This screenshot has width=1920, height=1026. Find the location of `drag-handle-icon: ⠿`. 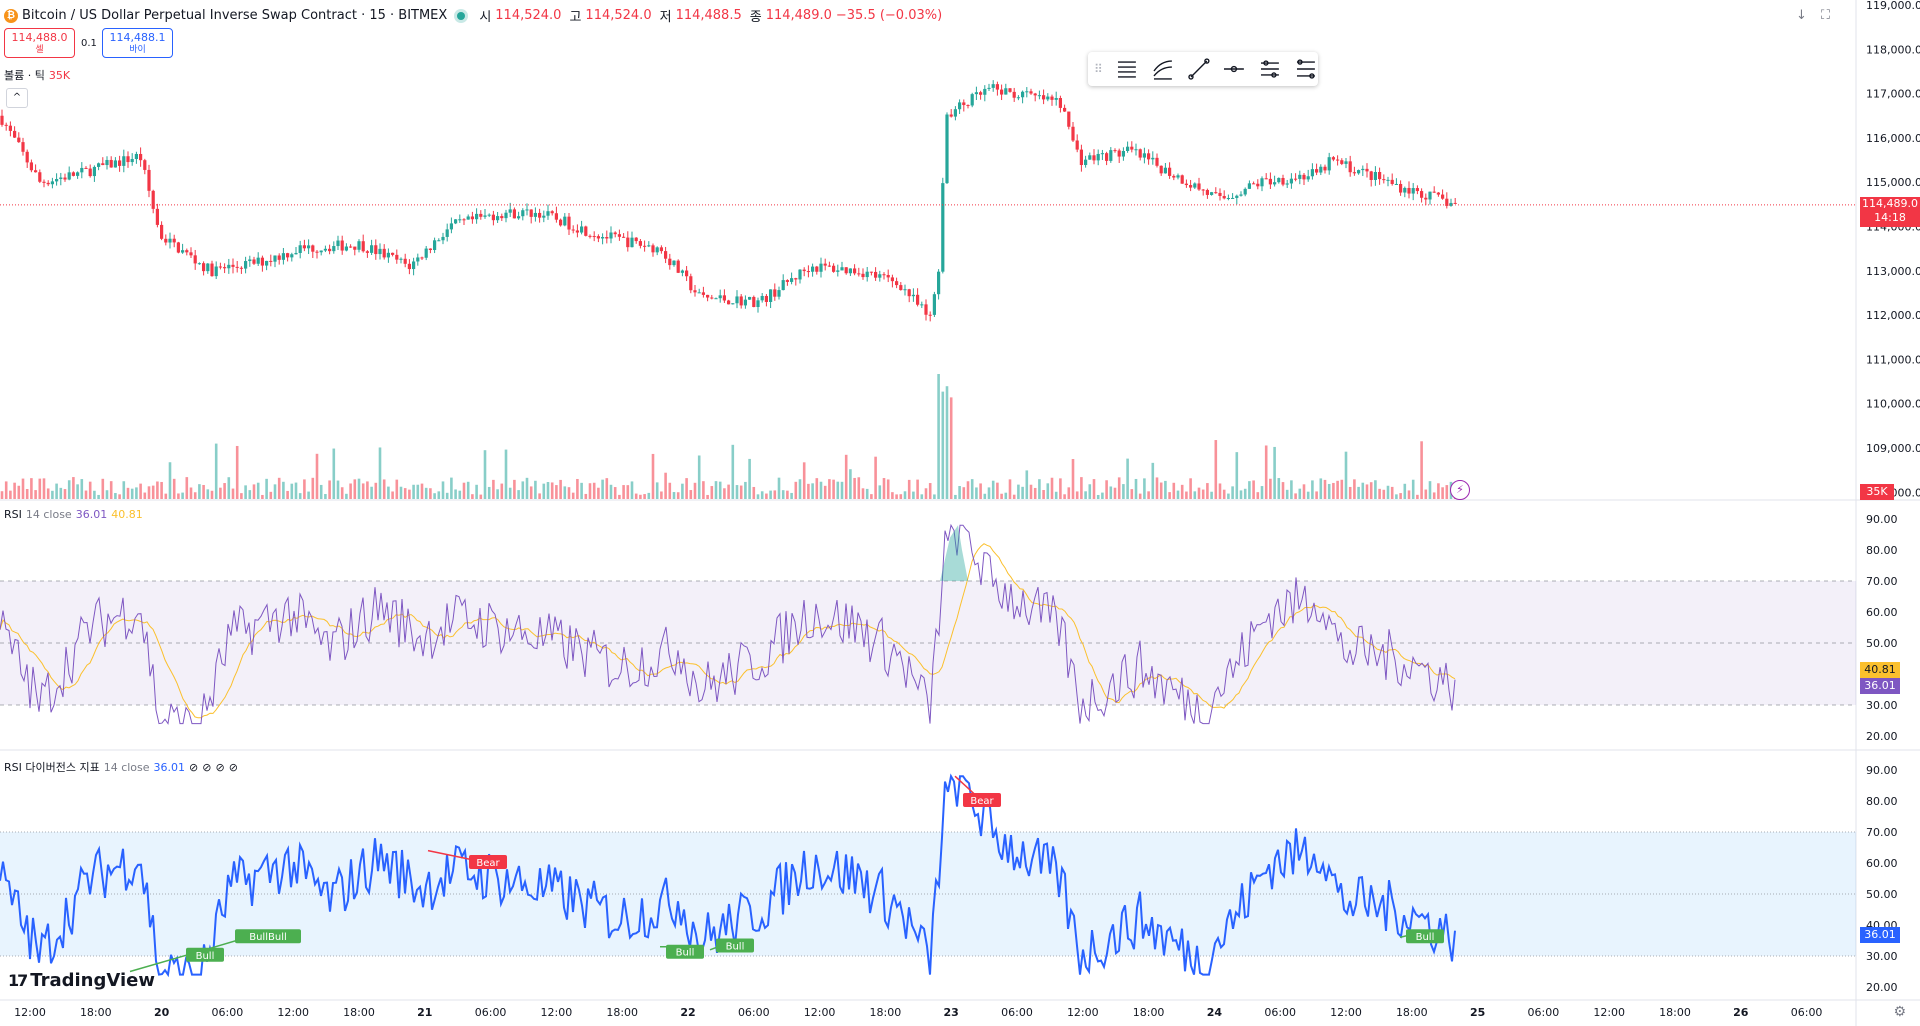

drag-handle-icon: ⠿ is located at coordinates (1098, 69).